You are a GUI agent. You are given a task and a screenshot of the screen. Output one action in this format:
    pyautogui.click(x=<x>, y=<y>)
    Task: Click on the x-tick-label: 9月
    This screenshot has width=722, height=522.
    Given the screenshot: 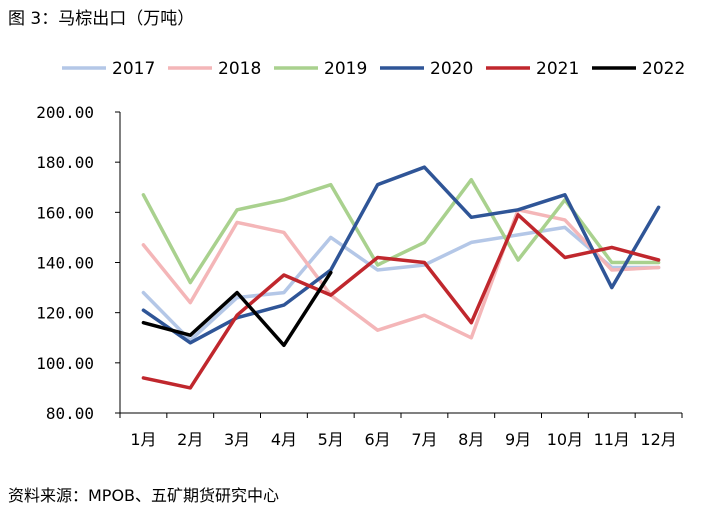 What is the action you would take?
    pyautogui.click(x=518, y=439)
    